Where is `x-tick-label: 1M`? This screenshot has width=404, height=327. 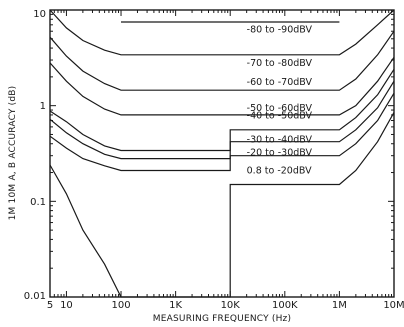
x-tick-label: 1M is located at coordinates (339, 305).